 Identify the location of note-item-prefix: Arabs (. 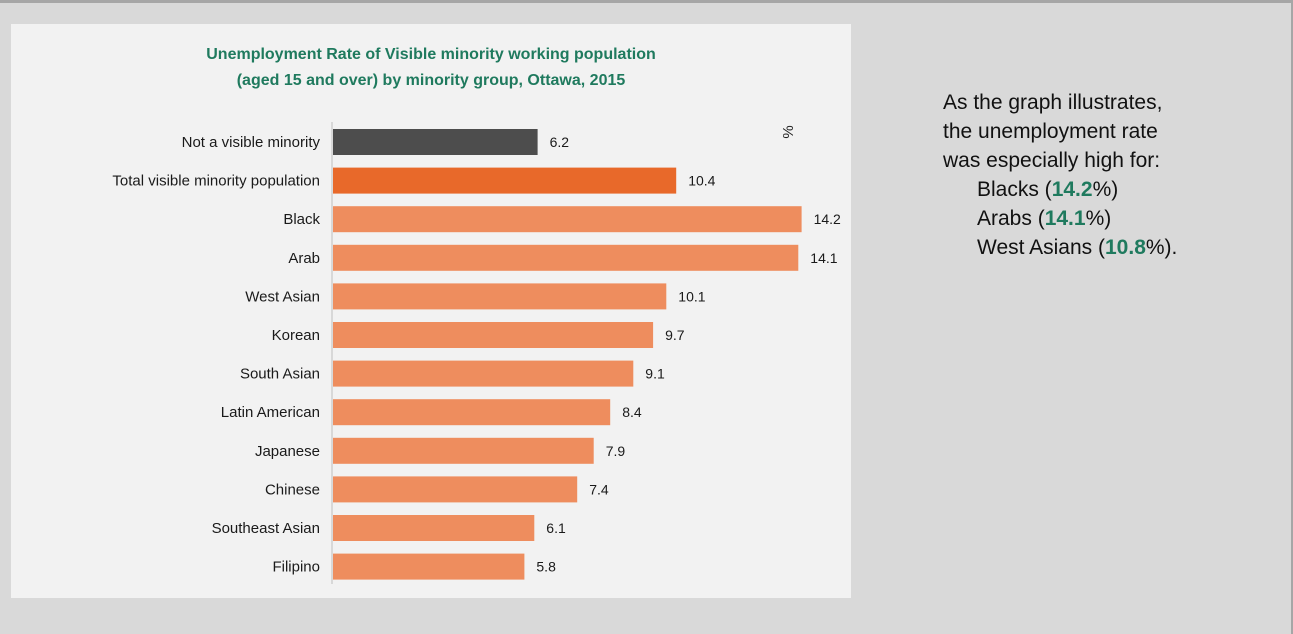
(1011, 218).